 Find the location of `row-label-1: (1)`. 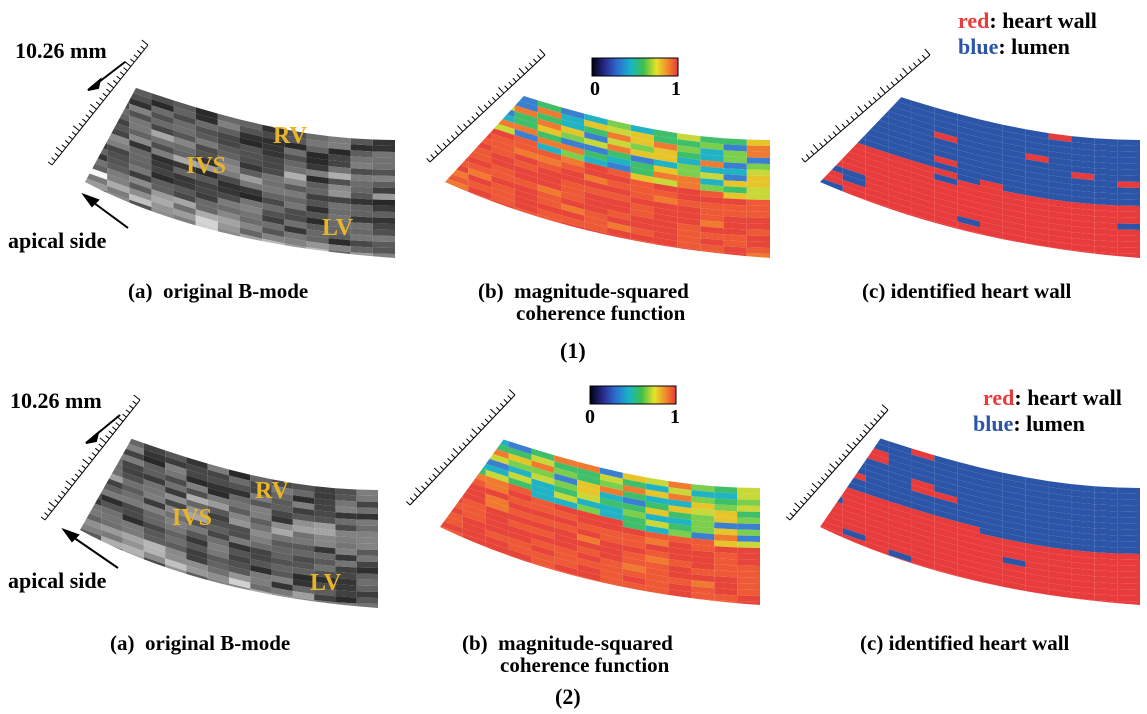

row-label-1: (1) is located at coordinates (573, 350).